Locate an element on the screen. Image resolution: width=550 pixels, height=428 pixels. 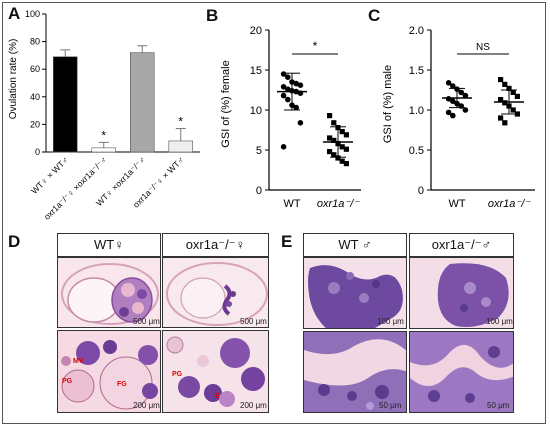
y-tick-label: 0.5 is located at coordinates (416, 151).